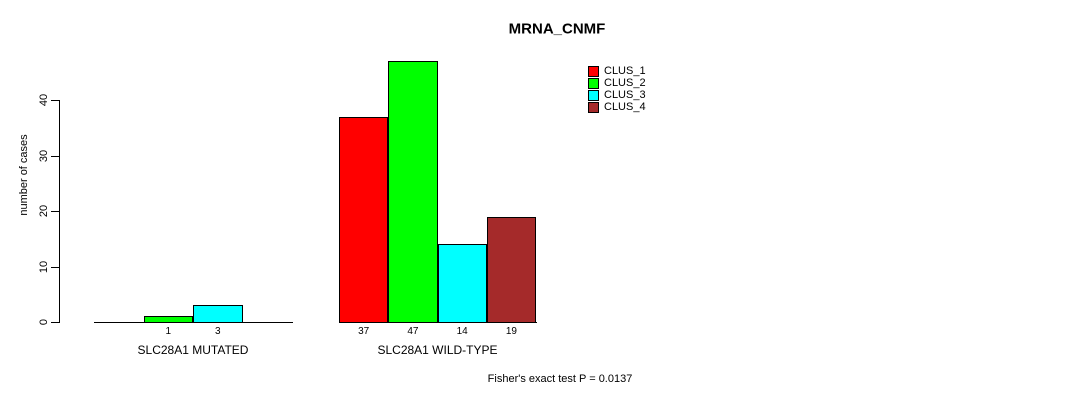 This screenshot has width=1090, height=400. I want to click on y-tick-label: 20, so click(44, 211).